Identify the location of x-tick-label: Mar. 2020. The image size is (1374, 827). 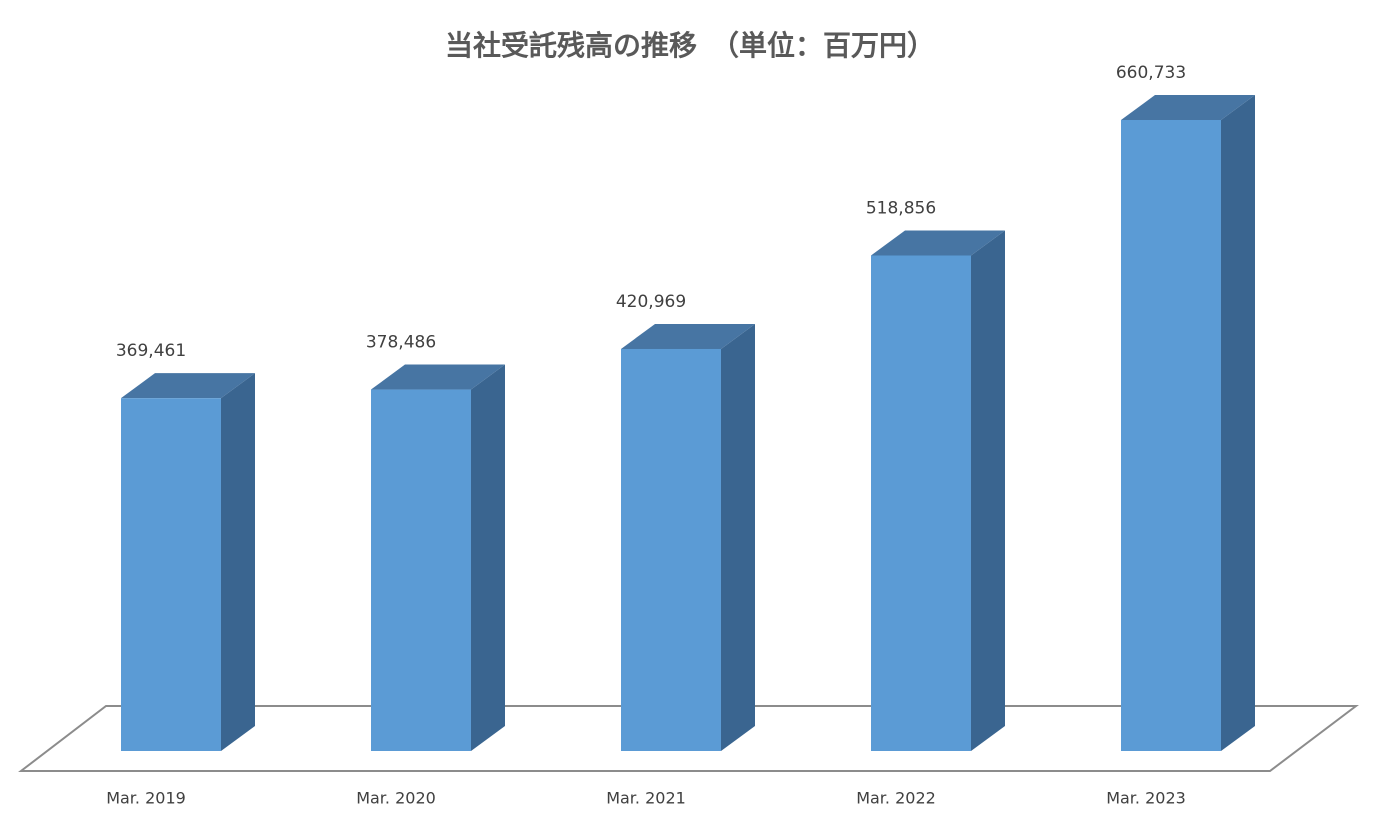
(396, 798).